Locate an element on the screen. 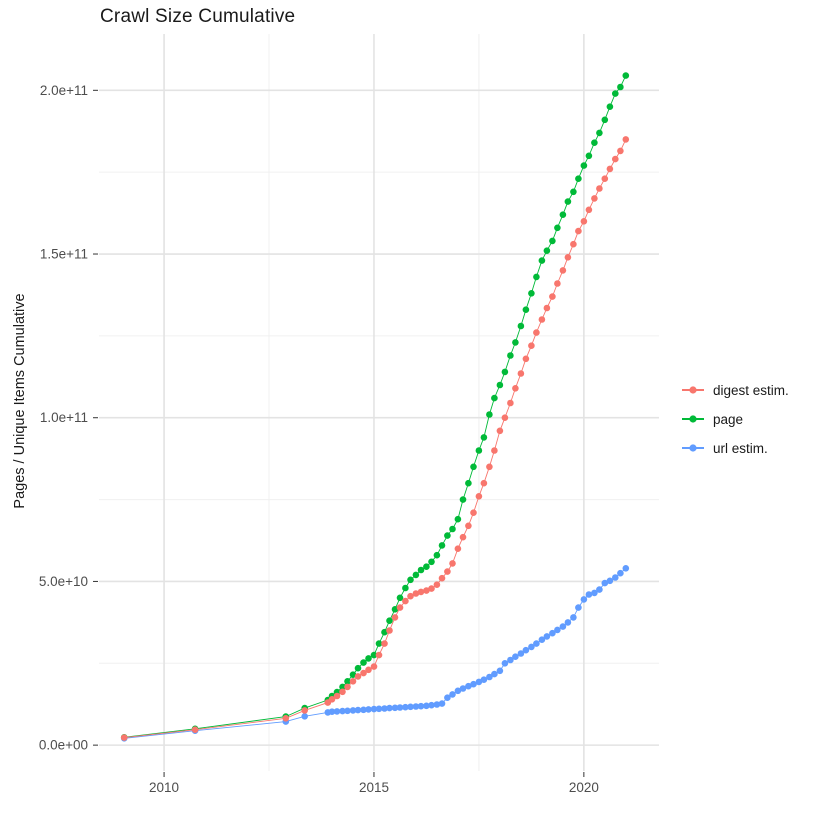 Image resolution: width=826 pixels, height=827 pixels. y-tick-label: 1.5e+11 is located at coordinates (64, 254).